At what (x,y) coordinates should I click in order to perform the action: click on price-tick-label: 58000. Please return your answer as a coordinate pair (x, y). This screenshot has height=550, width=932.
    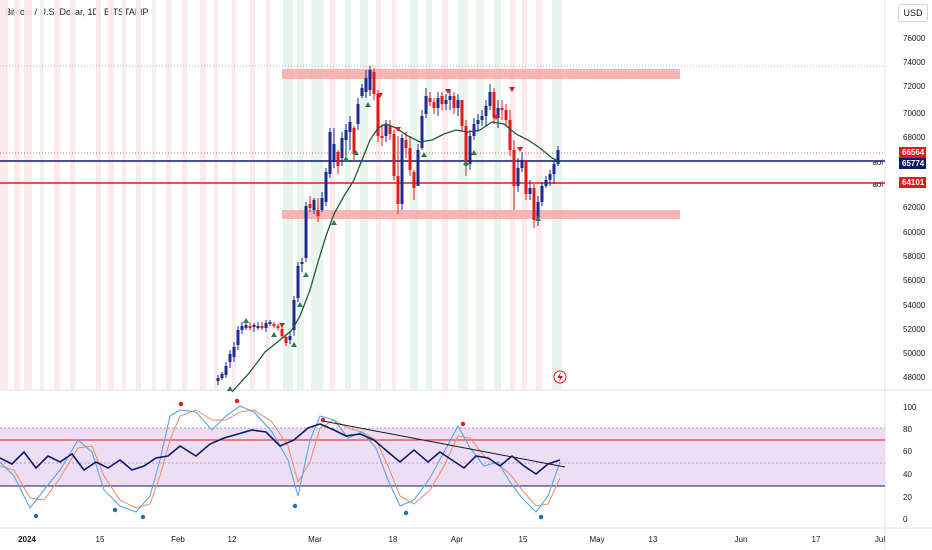
    Looking at the image, I should click on (914, 256).